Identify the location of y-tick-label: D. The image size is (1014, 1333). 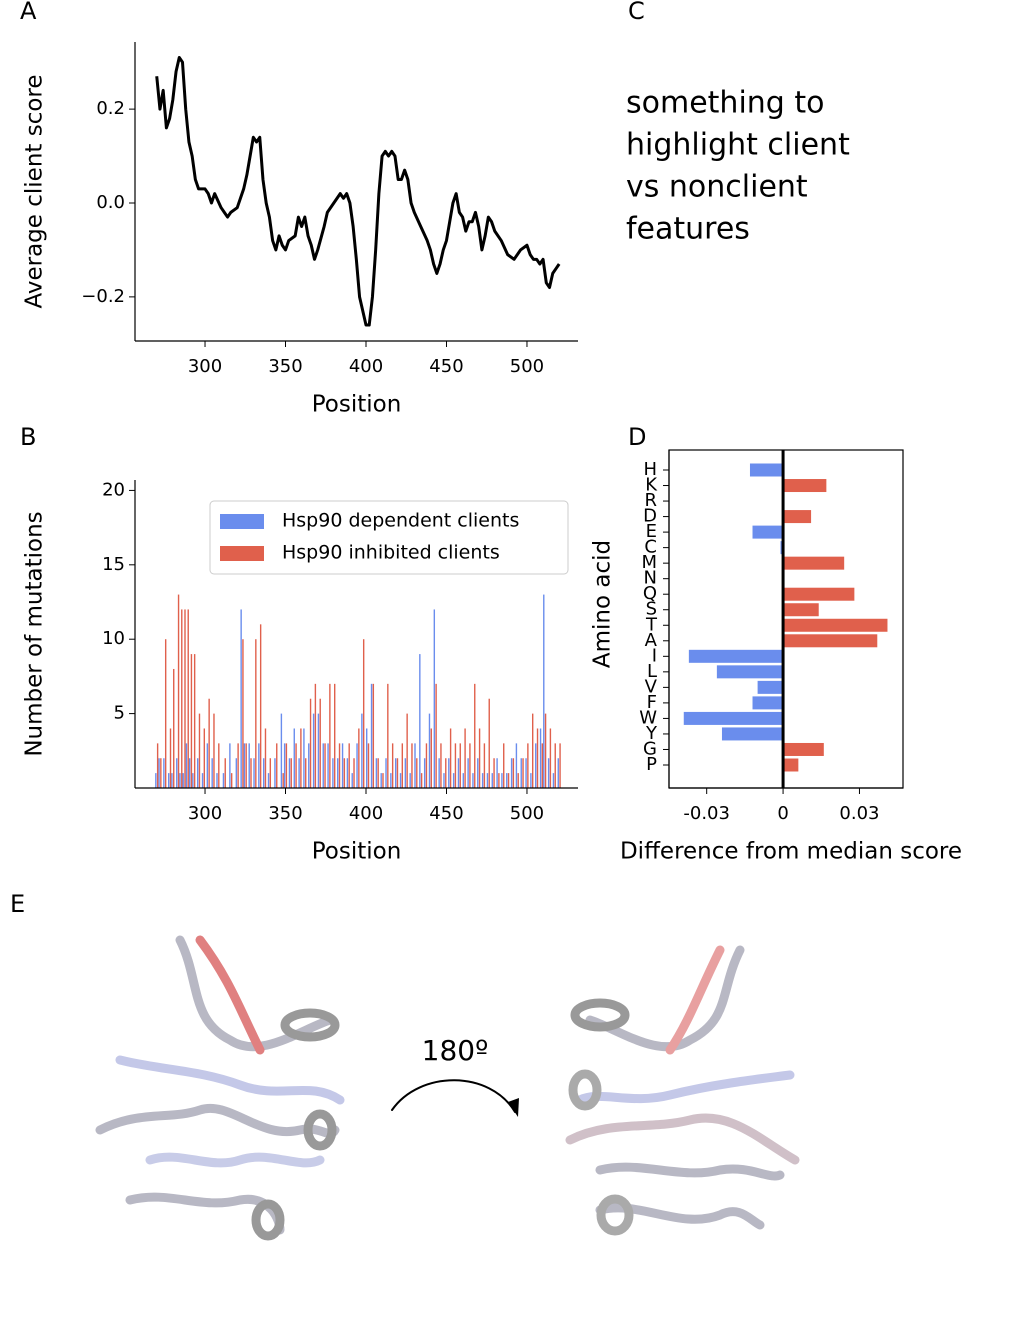
(650, 516).